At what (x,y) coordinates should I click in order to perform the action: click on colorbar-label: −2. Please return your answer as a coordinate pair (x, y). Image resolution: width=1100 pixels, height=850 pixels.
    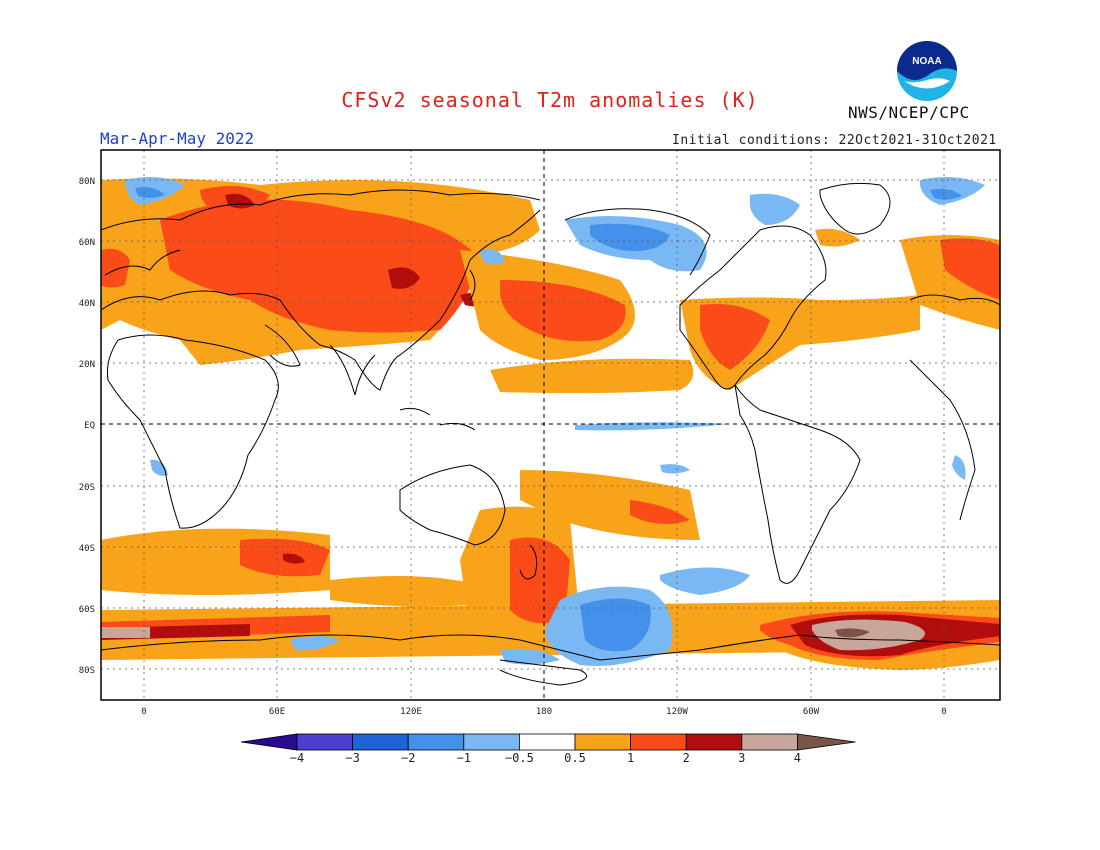
    Looking at the image, I should click on (408, 758).